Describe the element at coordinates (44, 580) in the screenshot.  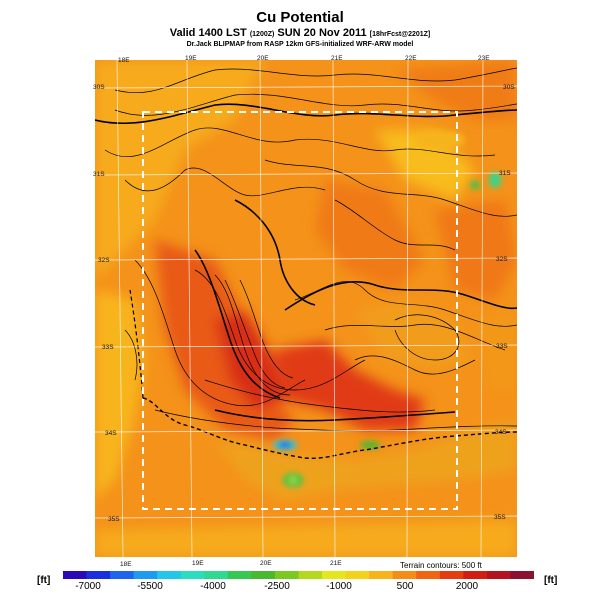
I see `unit-label-left: [ft]` at that location.